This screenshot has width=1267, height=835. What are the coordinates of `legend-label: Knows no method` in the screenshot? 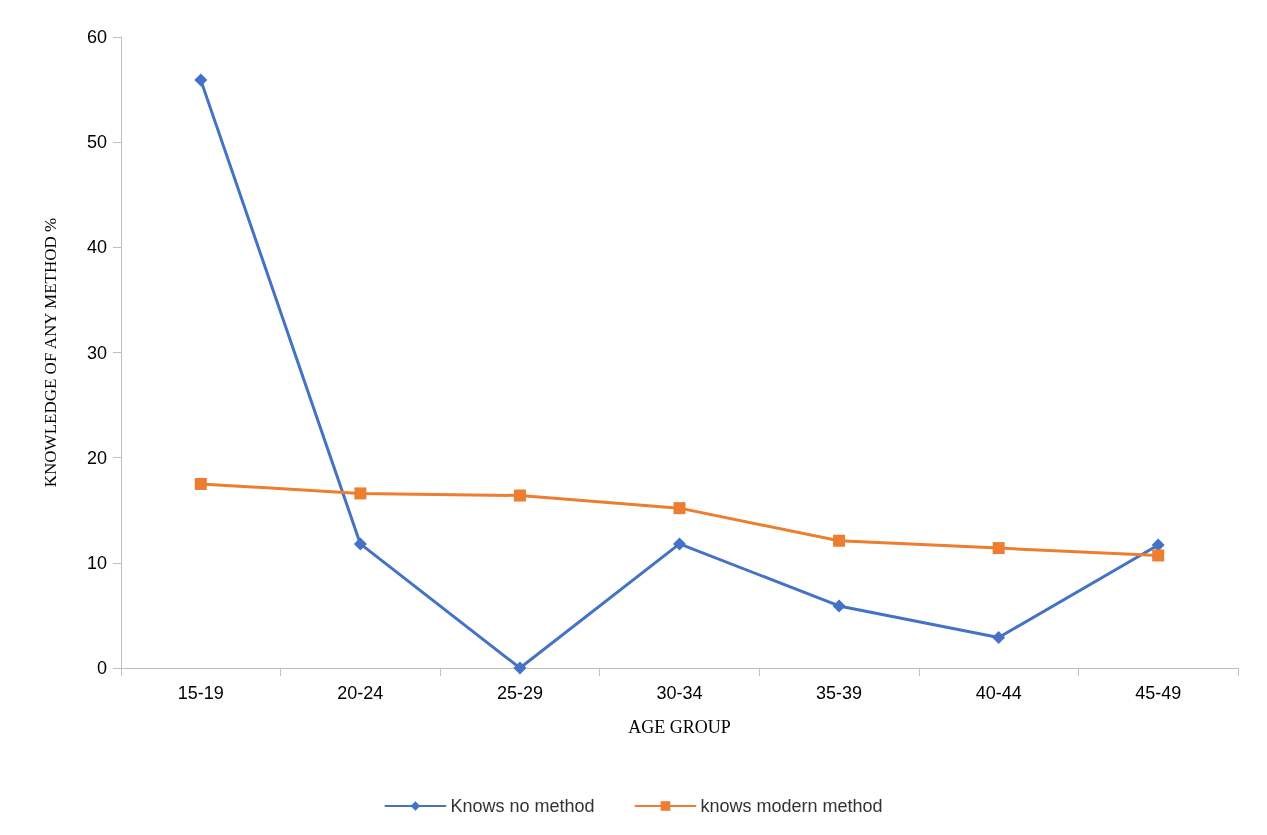 It's located at (522, 806).